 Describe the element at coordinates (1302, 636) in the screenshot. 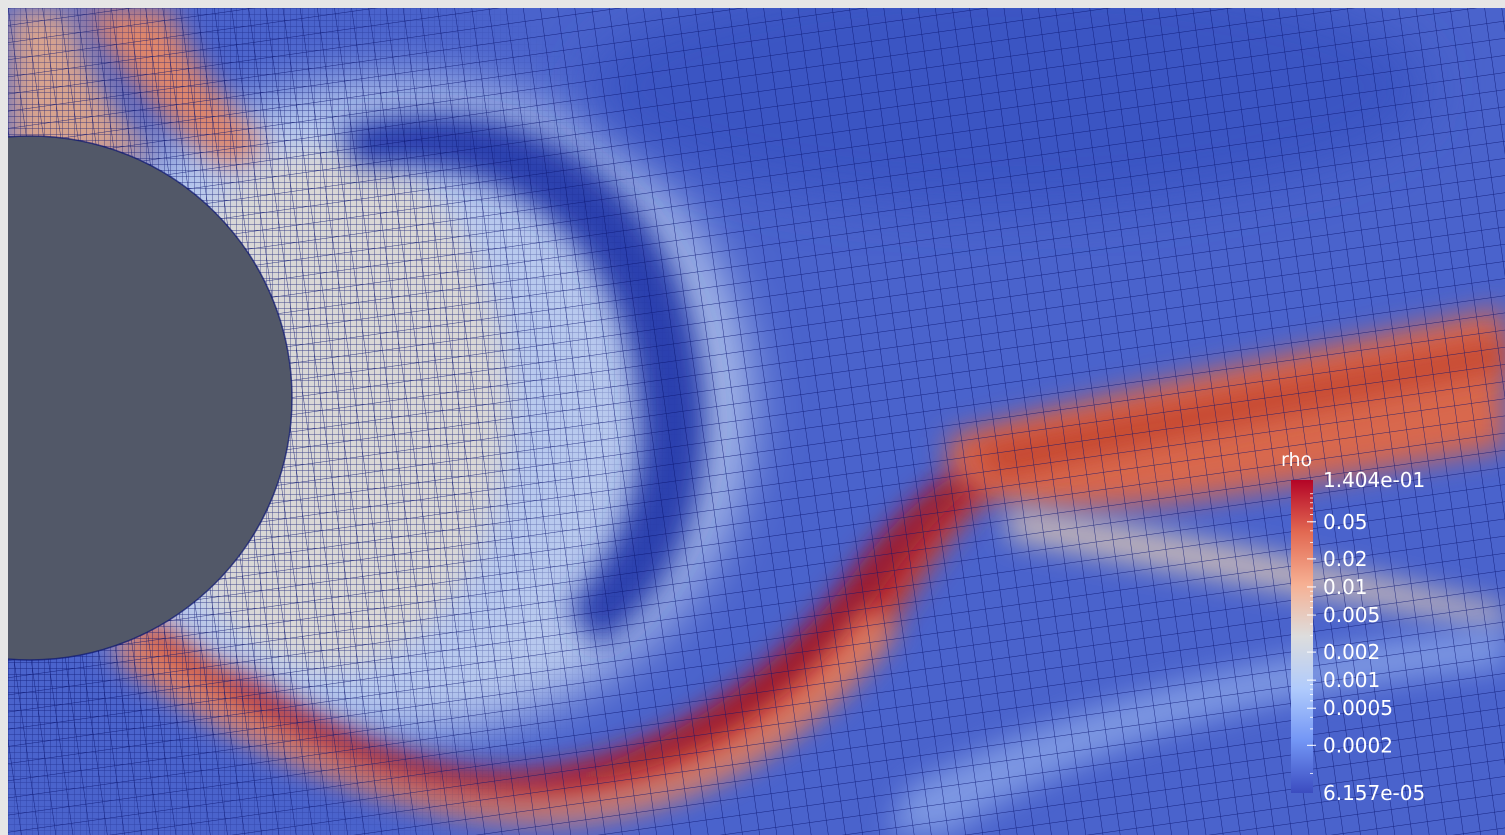

I see `color-legend-bar` at that location.